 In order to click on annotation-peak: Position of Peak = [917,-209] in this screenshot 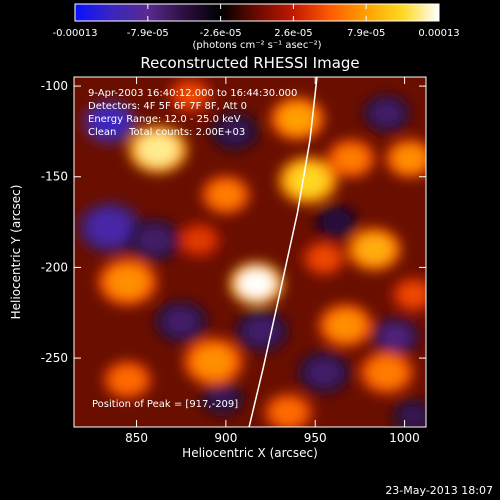, I will do `click(165, 404)`.